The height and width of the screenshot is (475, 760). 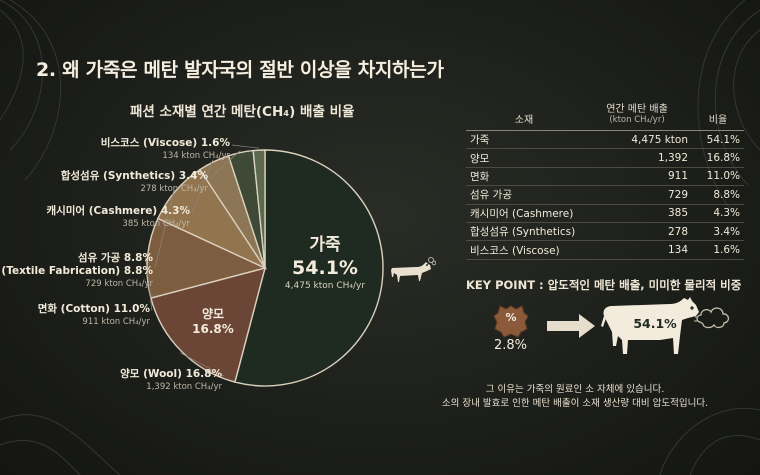 What do you see at coordinates (184, 387) in the screenshot?
I see `label-wool-value: 1,392 kton CH₄/yr` at bounding box center [184, 387].